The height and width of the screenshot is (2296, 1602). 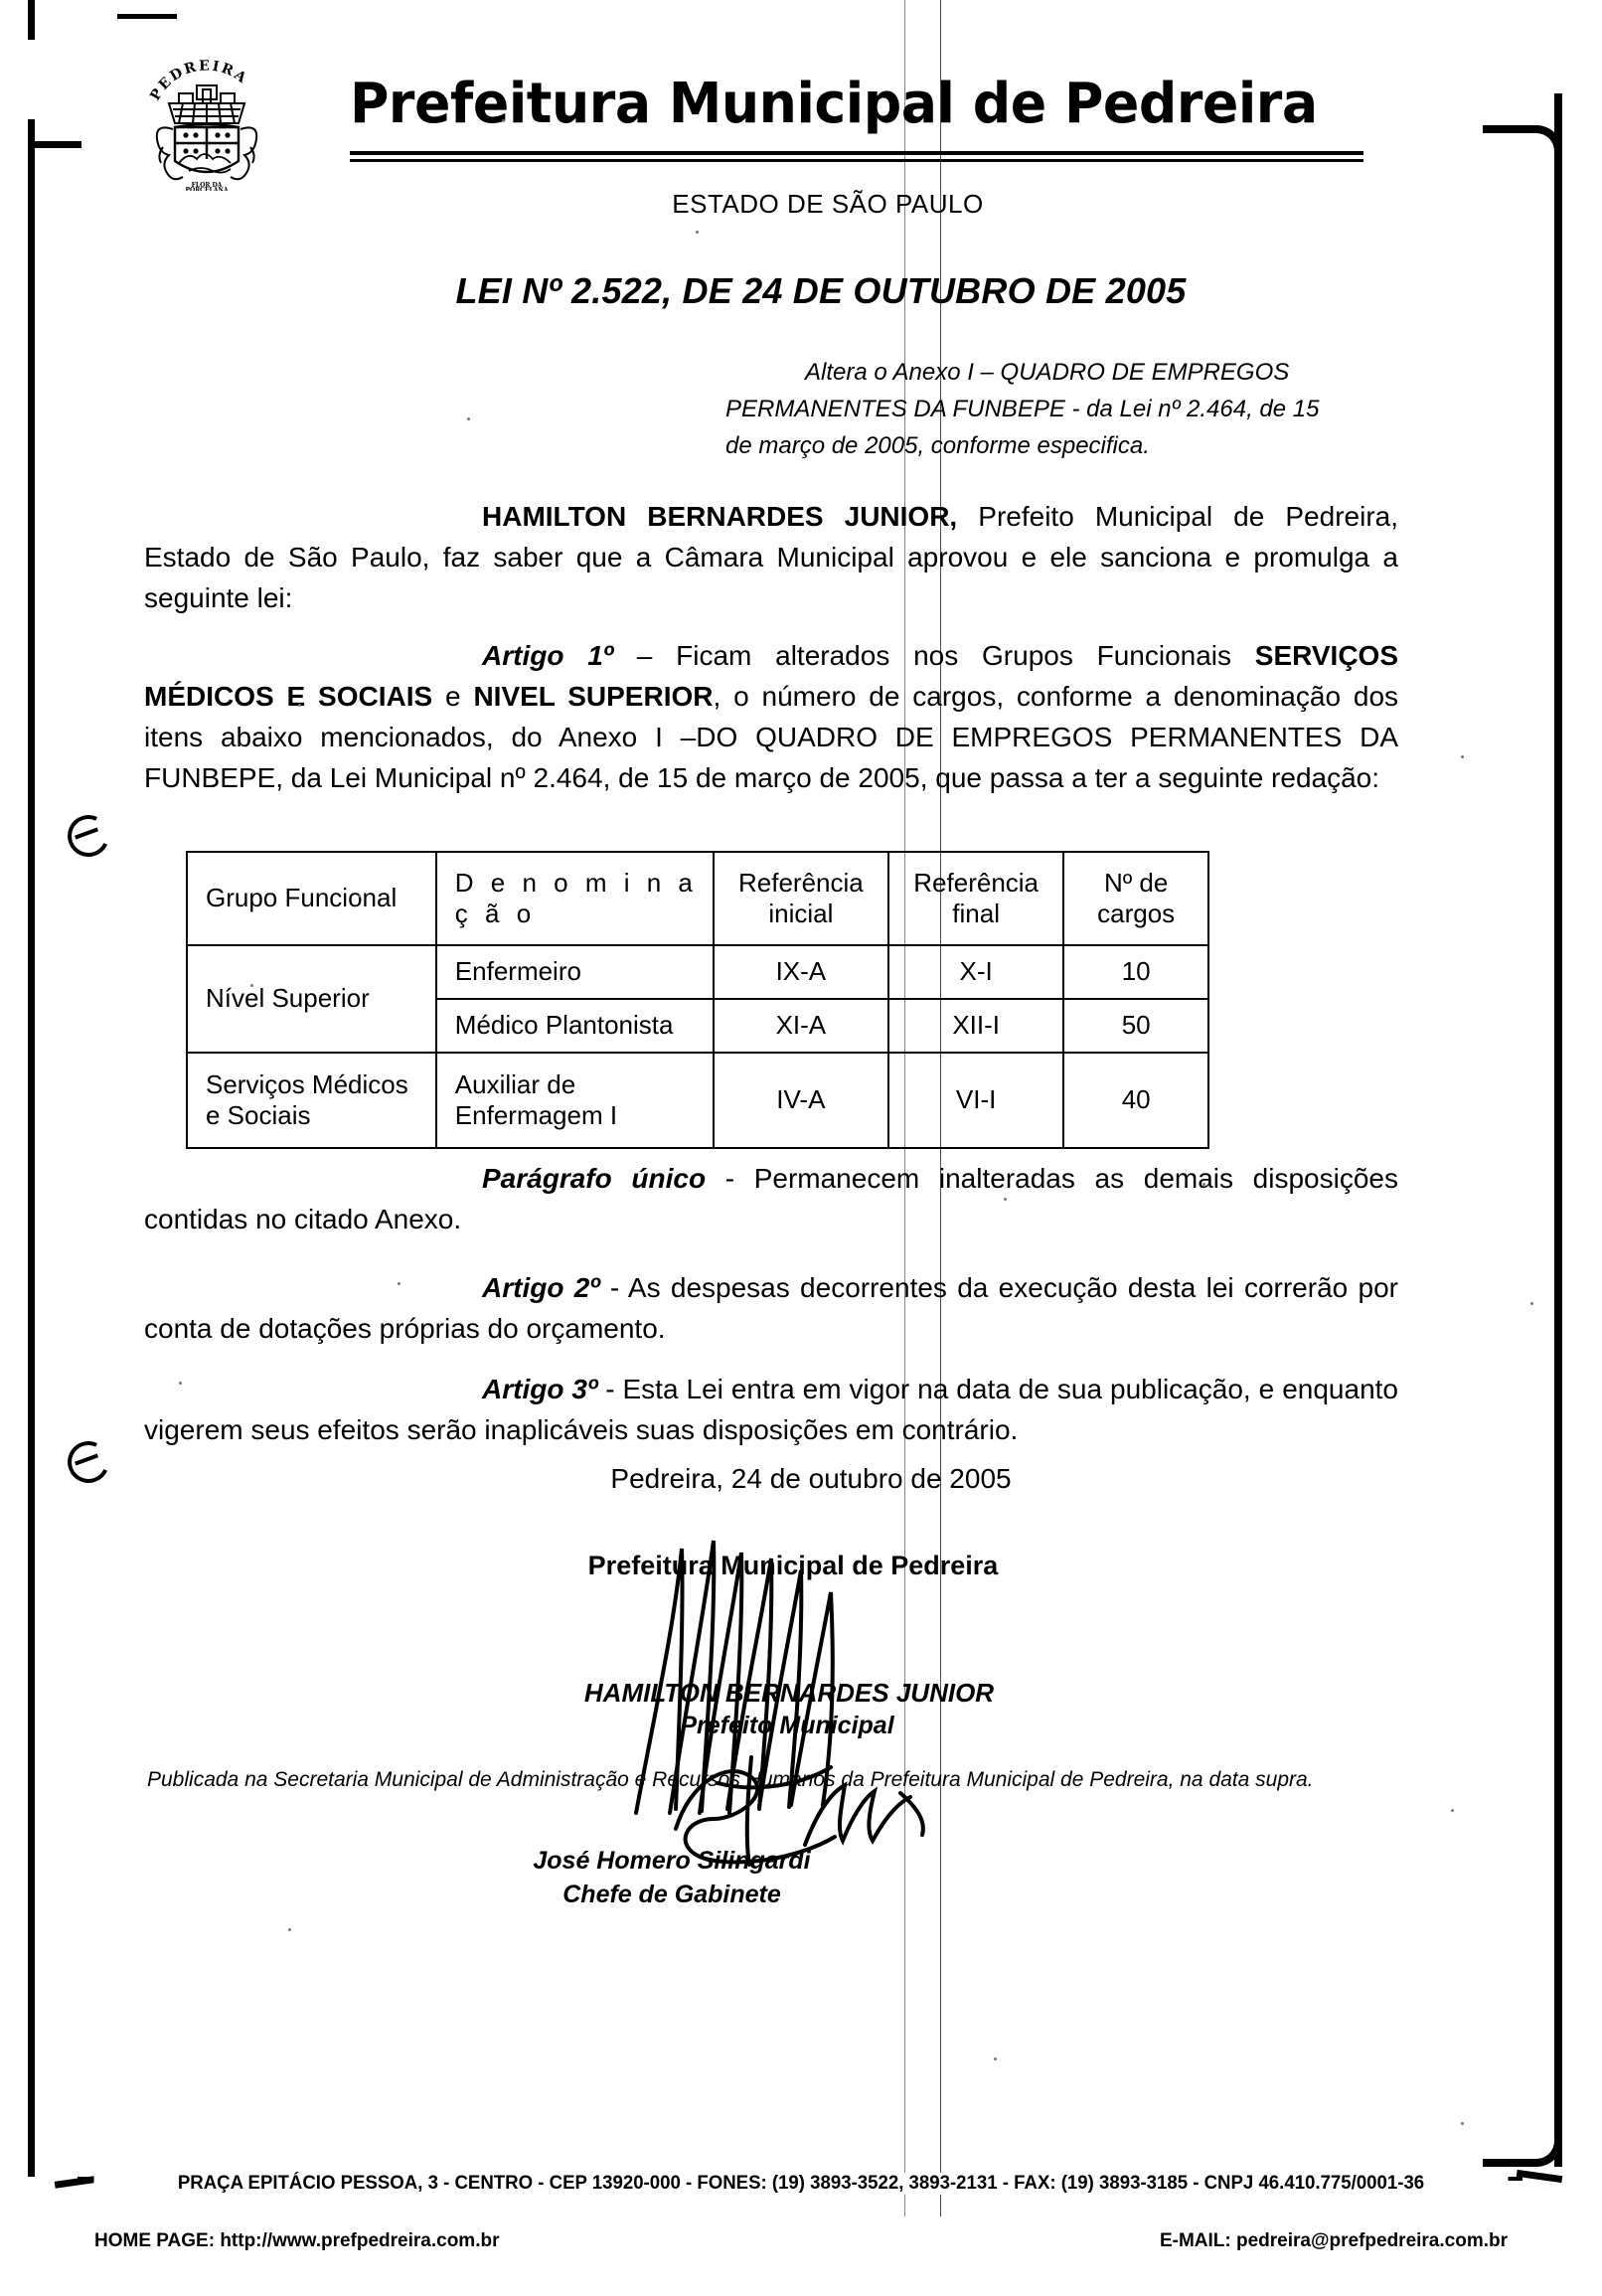 What do you see at coordinates (31, 1148) in the screenshot?
I see `frame-left-edge` at bounding box center [31, 1148].